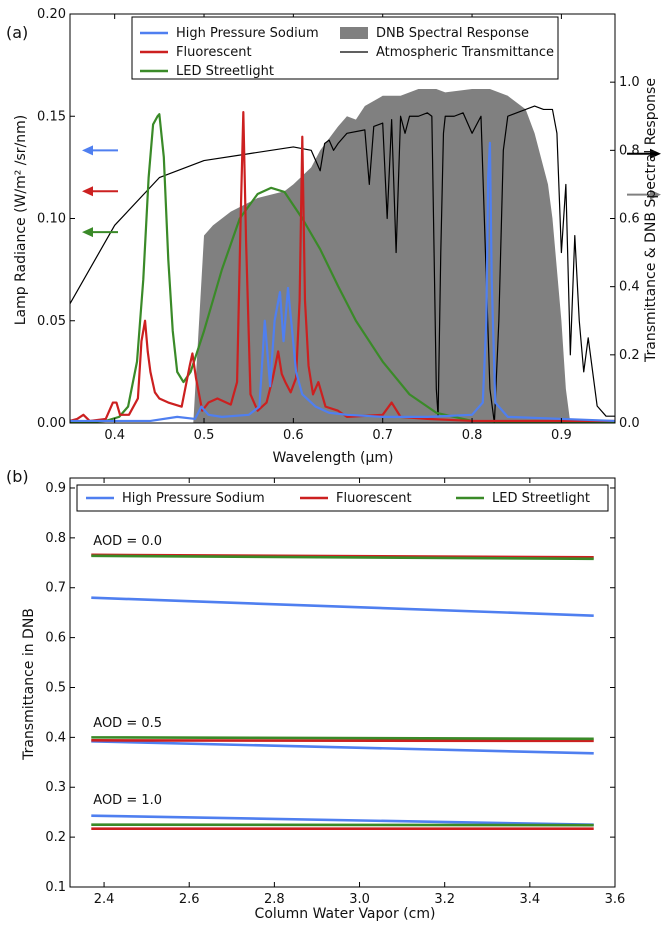 The height and width of the screenshot is (930, 663). I want to click on panel-b-legend-box, so click(342, 498).